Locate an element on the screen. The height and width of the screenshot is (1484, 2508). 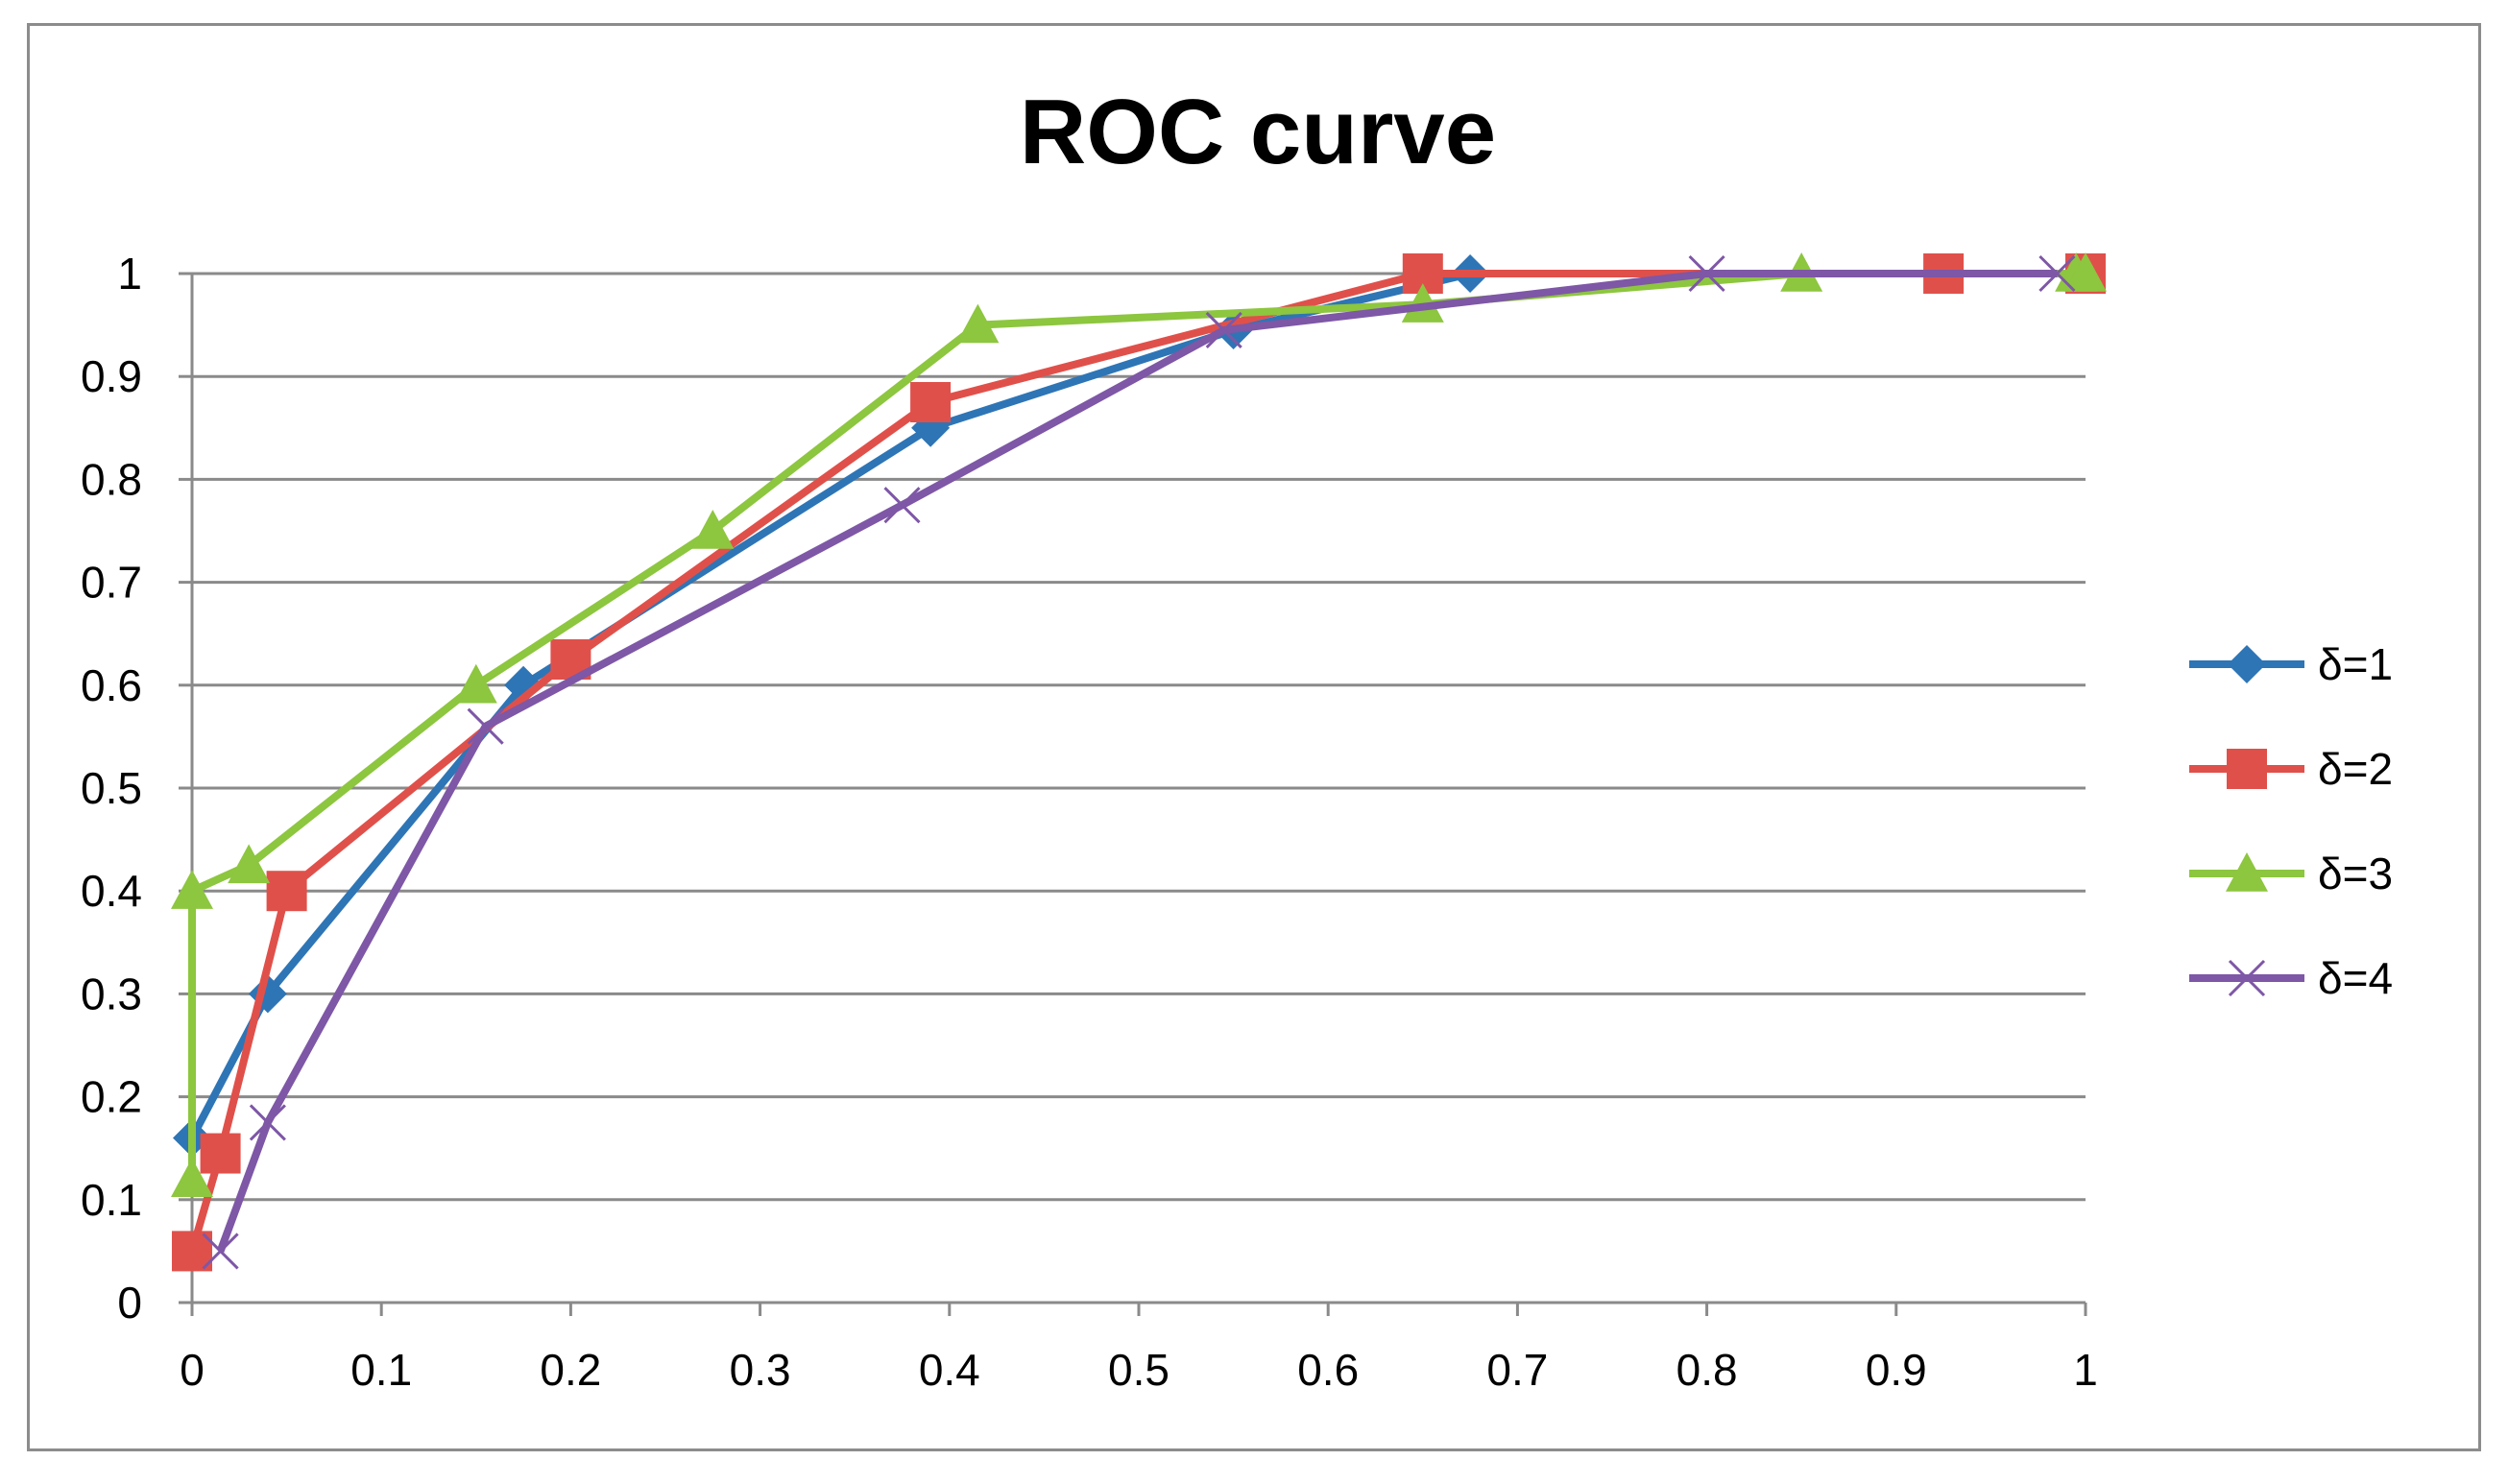
x-tick-label: 0.5 is located at coordinates (1139, 1370).